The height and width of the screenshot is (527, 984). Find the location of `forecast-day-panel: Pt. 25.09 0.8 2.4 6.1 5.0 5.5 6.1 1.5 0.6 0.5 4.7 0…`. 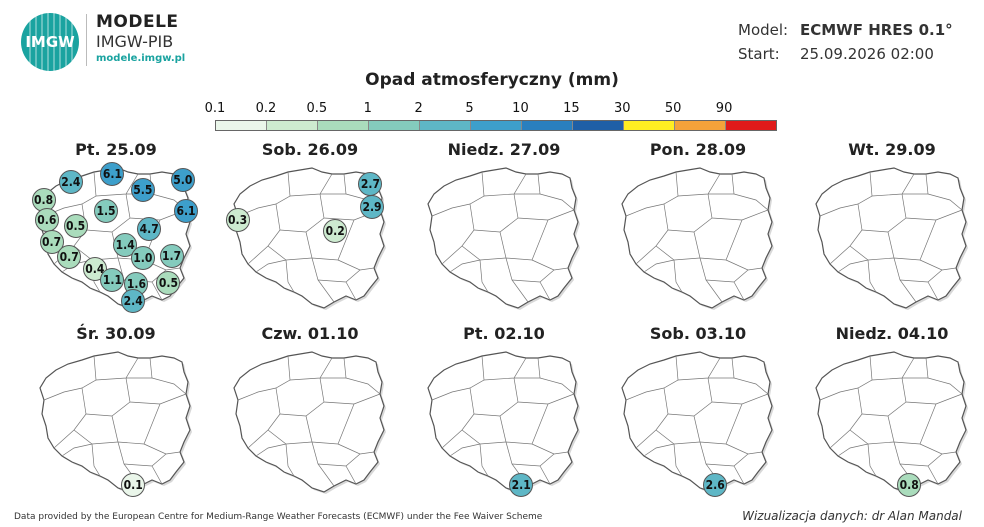

forecast-day-panel: Pt. 25.09 0.8 2.4 6.1 5.0 5.5 6.1 1.5 0.6 0.5 4.7 0… is located at coordinates (116, 234).